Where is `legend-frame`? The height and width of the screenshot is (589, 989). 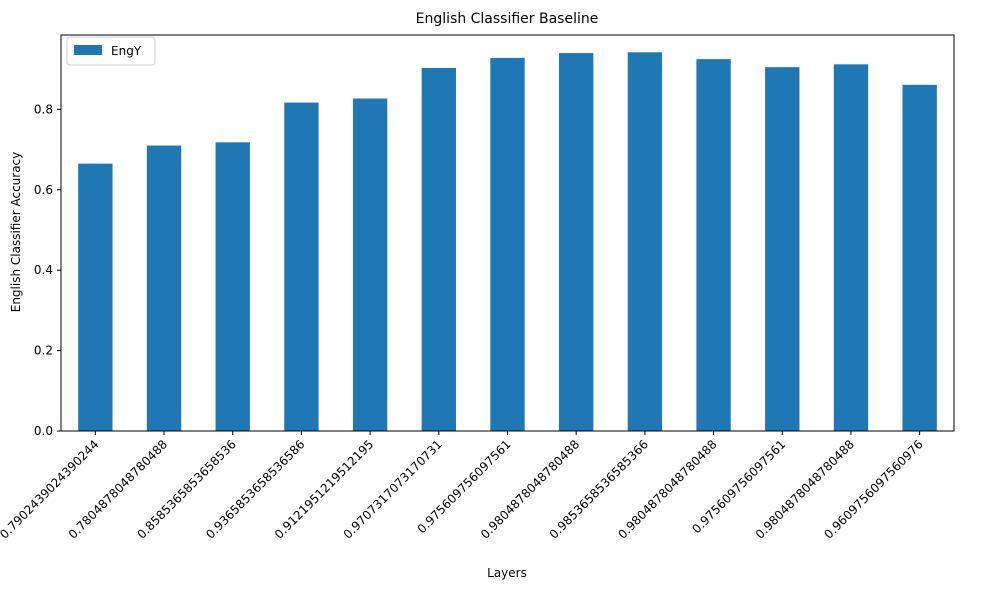 legend-frame is located at coordinates (111, 51).